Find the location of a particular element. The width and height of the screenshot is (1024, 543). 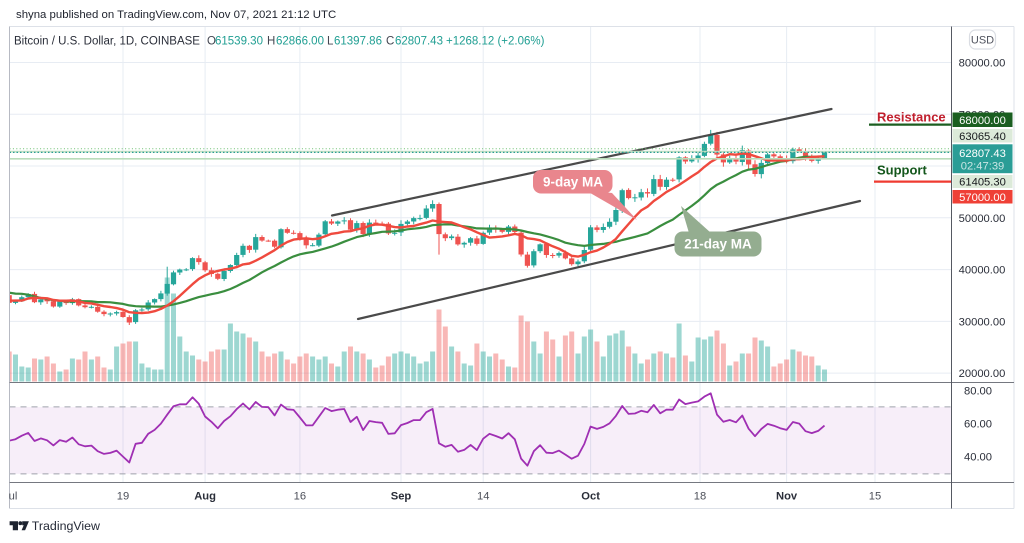

svg-text: 19 is located at coordinates (123, 497).